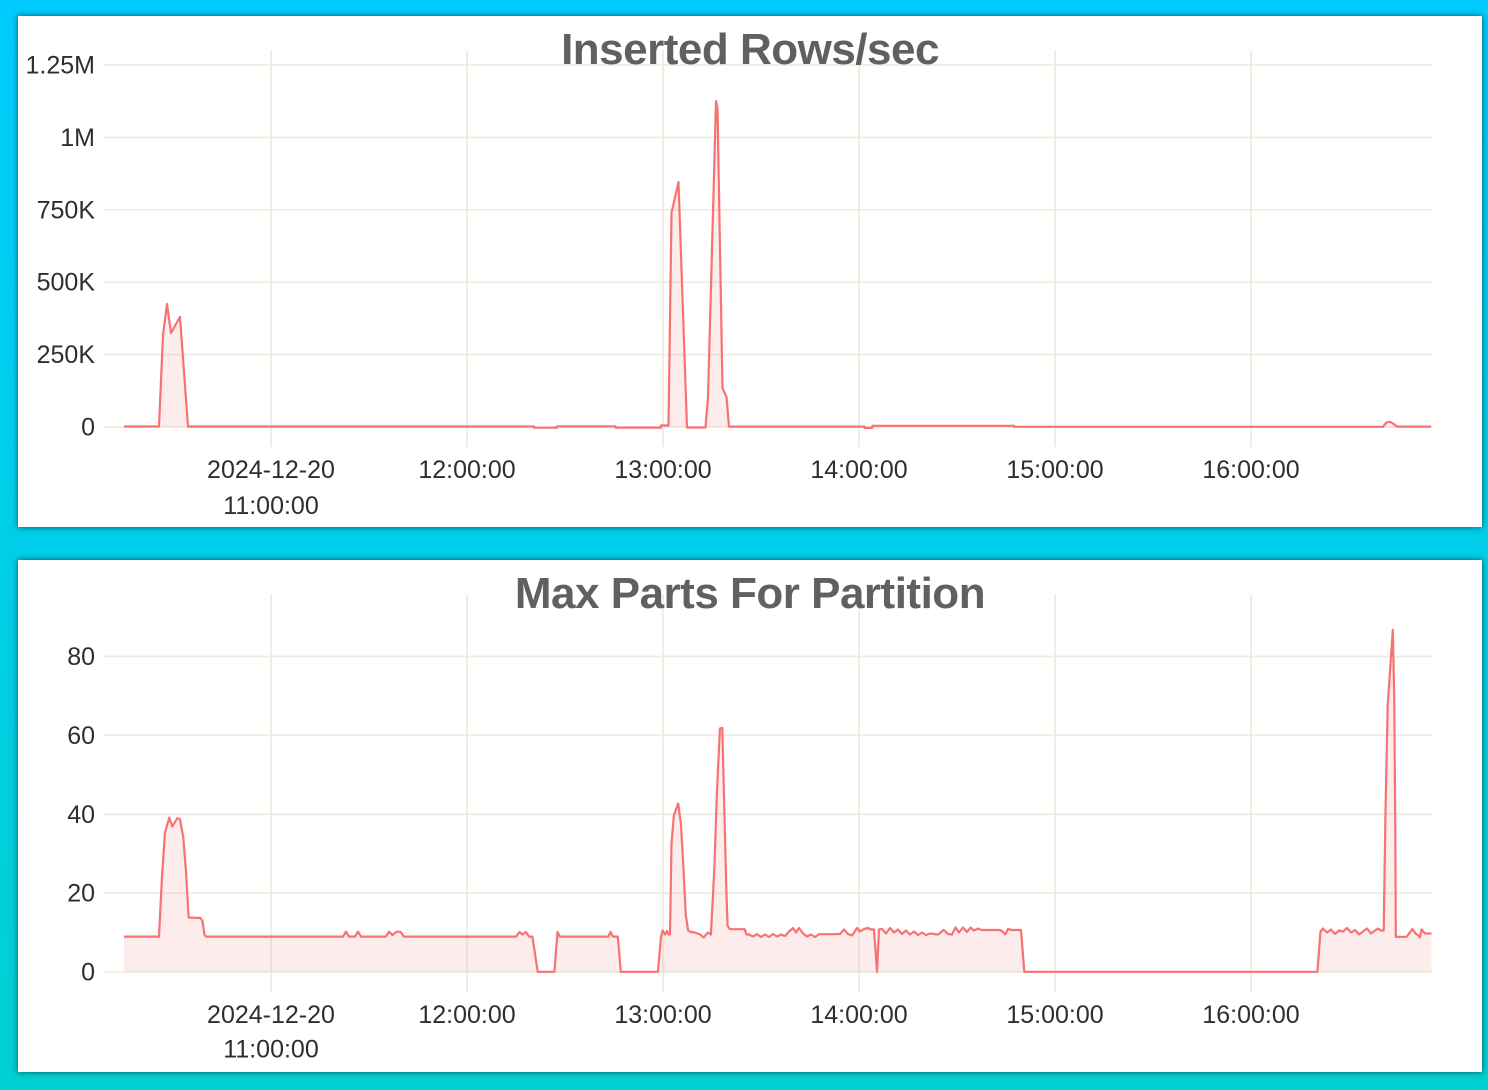  What do you see at coordinates (66, 283) in the screenshot?
I see `svg-text: 500K` at bounding box center [66, 283].